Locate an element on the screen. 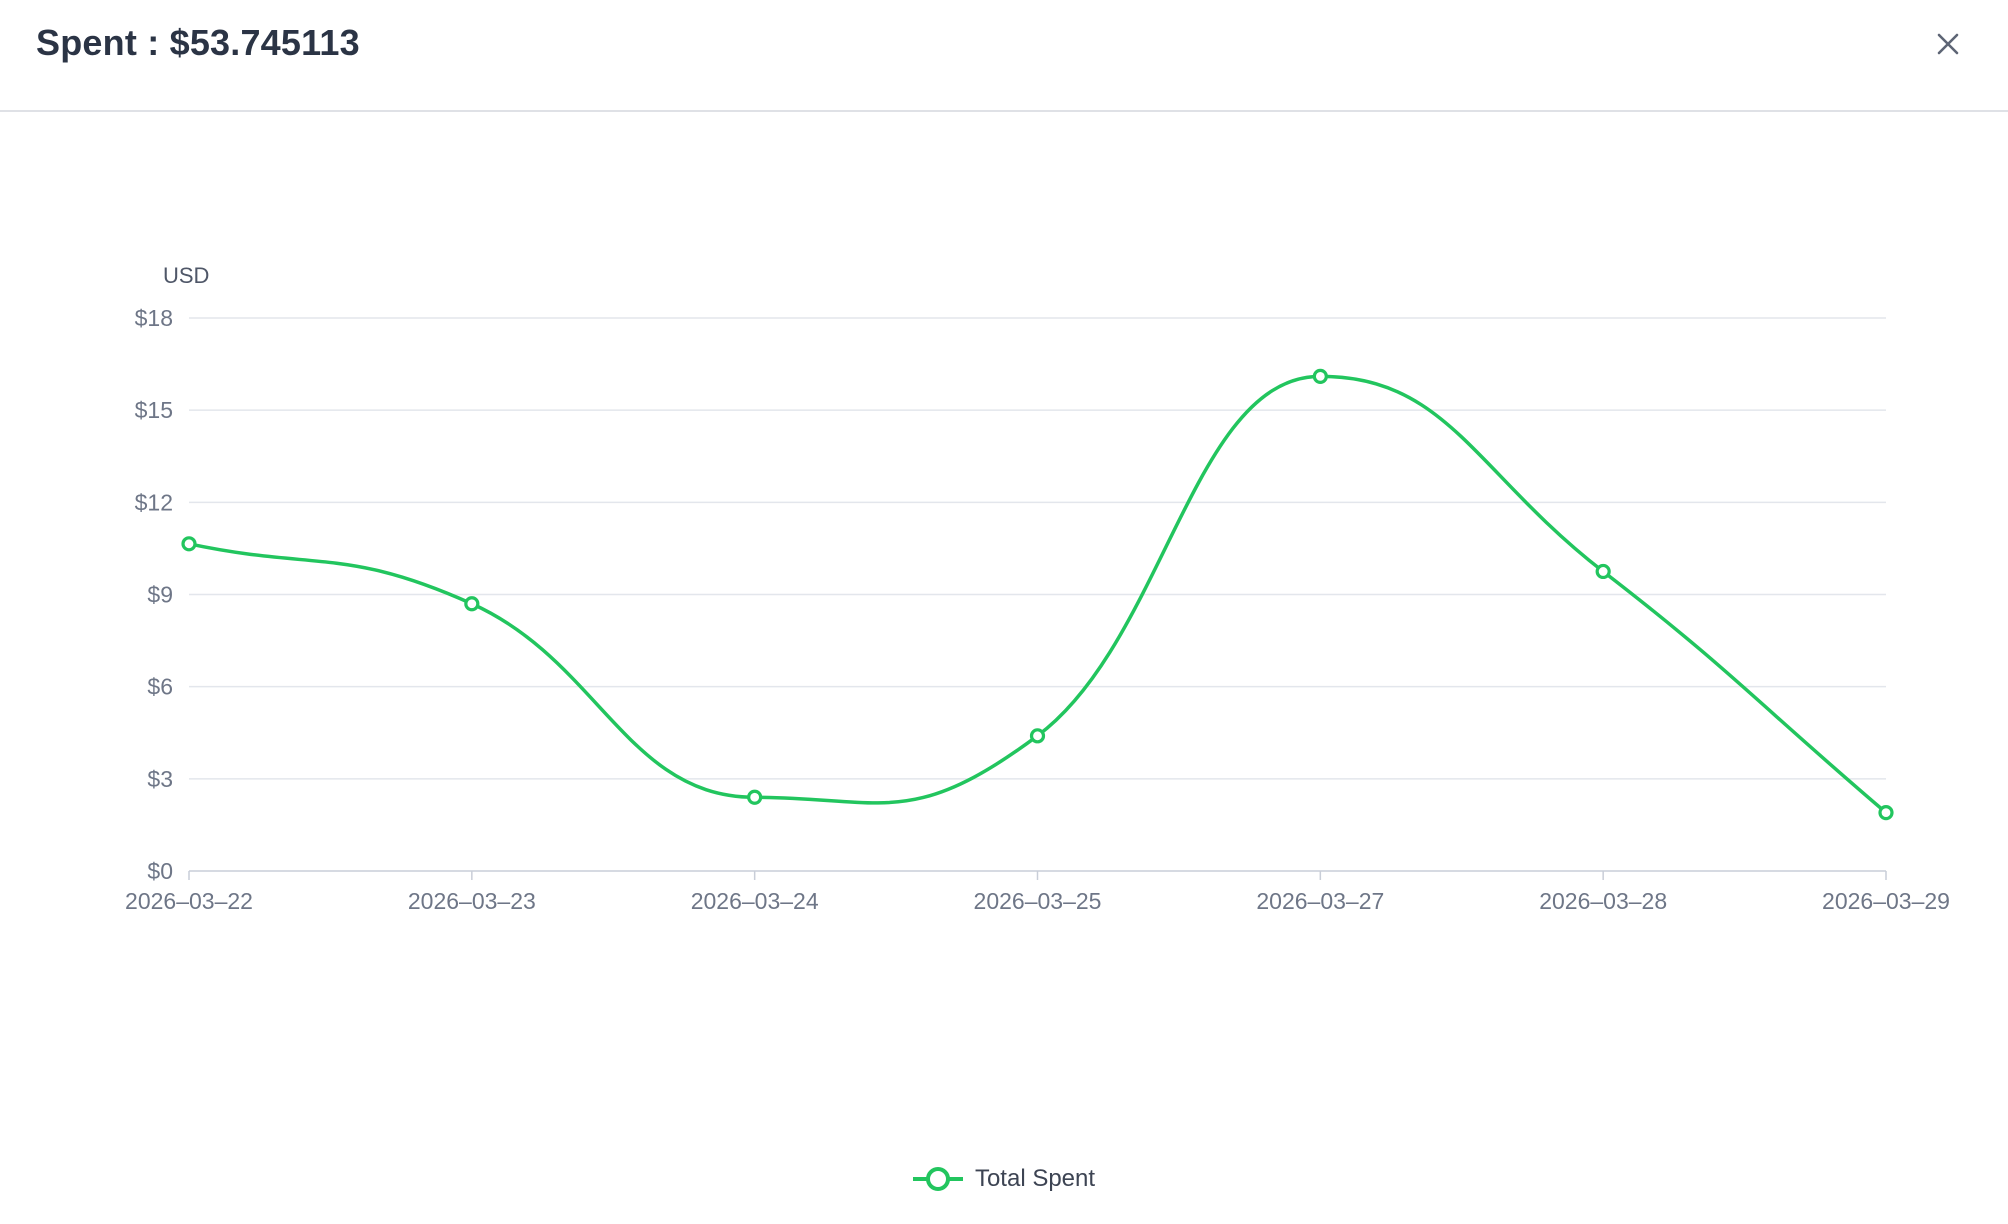 This screenshot has height=1224, width=2008. legend-line-circle-icon is located at coordinates (937, 1179).